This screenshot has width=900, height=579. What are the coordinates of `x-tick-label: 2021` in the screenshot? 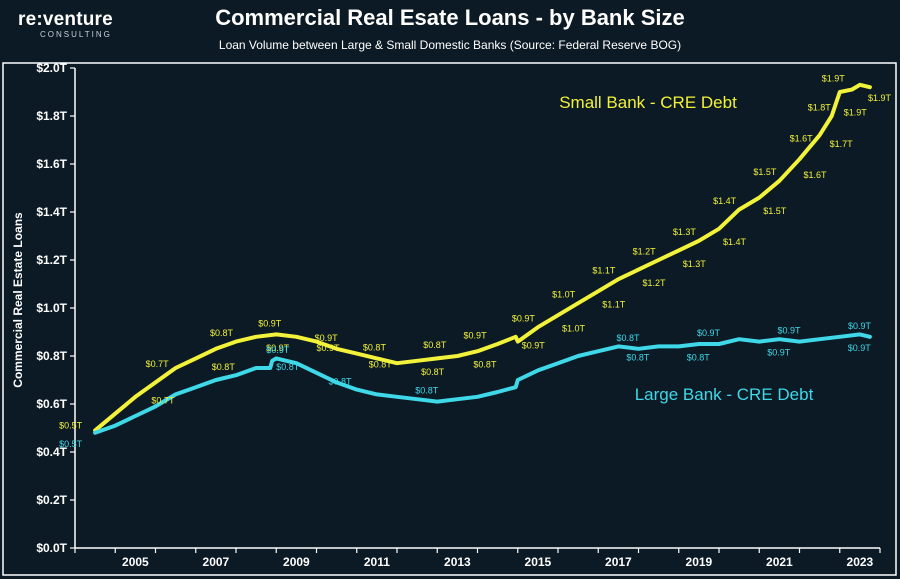 It's located at (779, 562).